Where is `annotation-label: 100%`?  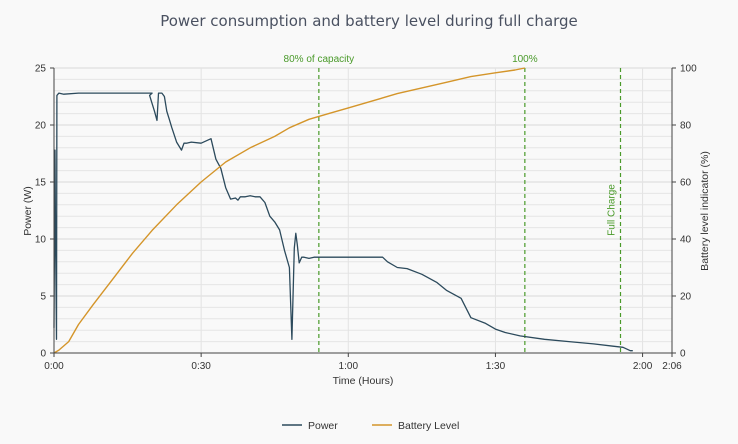
annotation-label: 100% is located at coordinates (525, 59).